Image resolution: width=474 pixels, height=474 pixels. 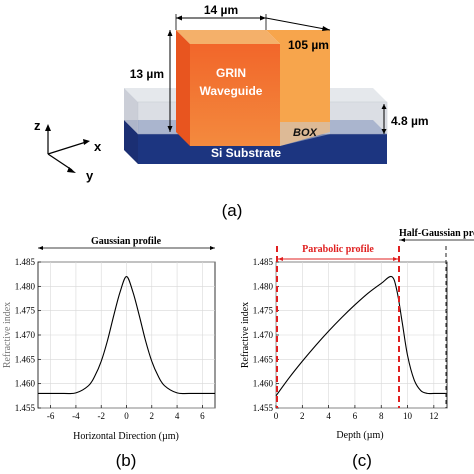 What do you see at coordinates (67, 148) in the screenshot?
I see `axis-x-line` at bounding box center [67, 148].